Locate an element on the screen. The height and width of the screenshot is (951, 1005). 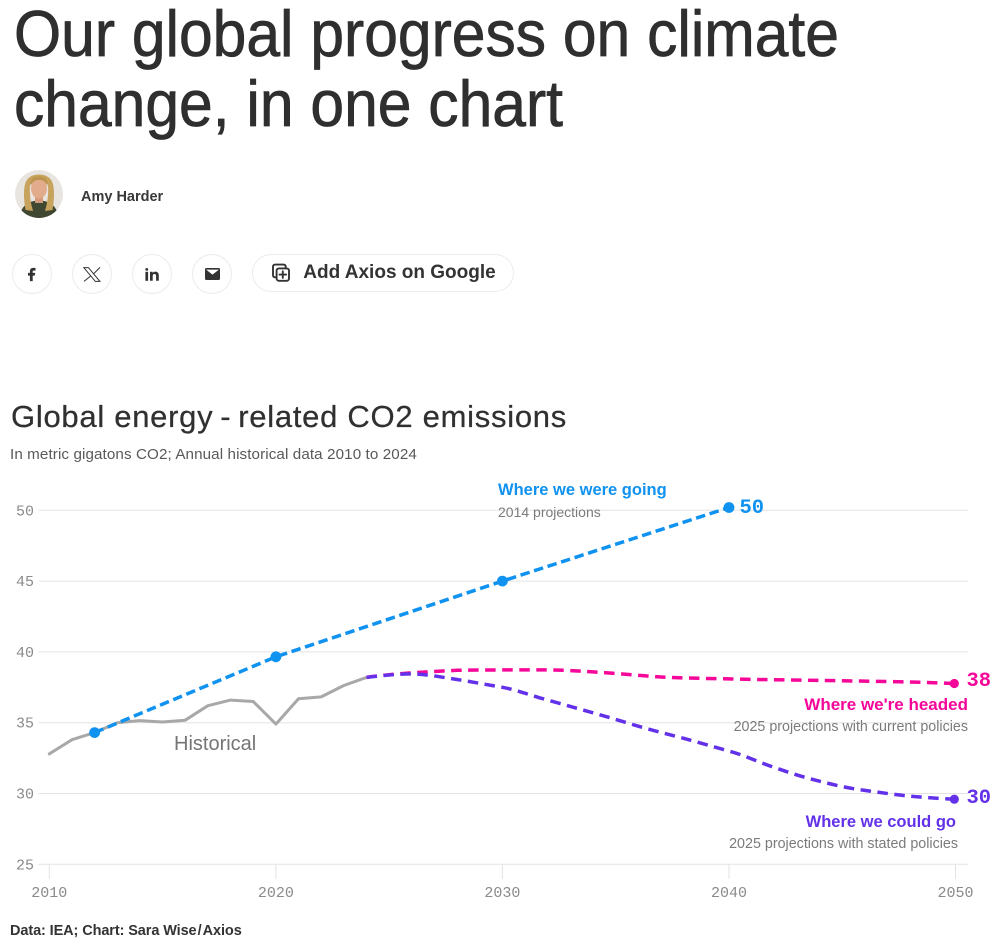
svg-text: 2040 is located at coordinates (729, 893).